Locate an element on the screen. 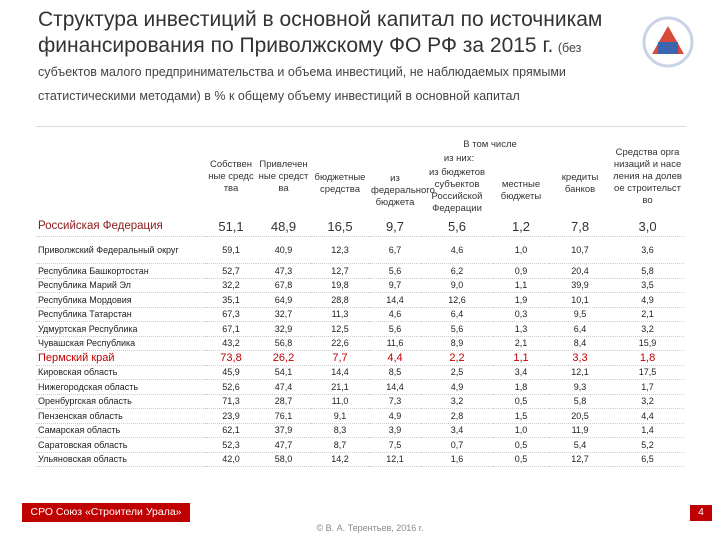  cell: 7,5 is located at coordinates (395, 445).